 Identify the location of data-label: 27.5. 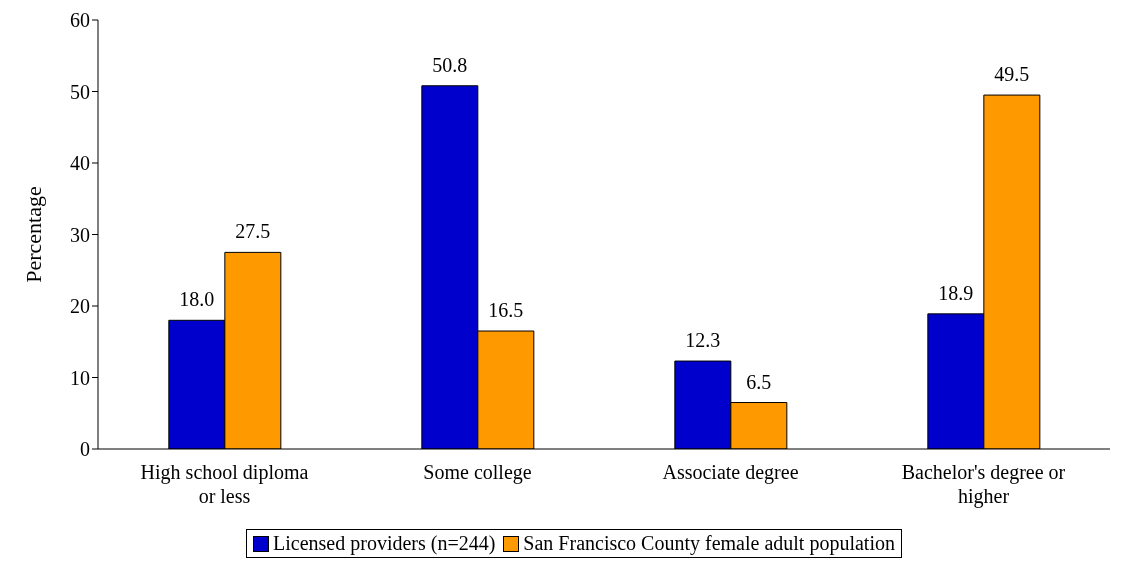
(253, 231).